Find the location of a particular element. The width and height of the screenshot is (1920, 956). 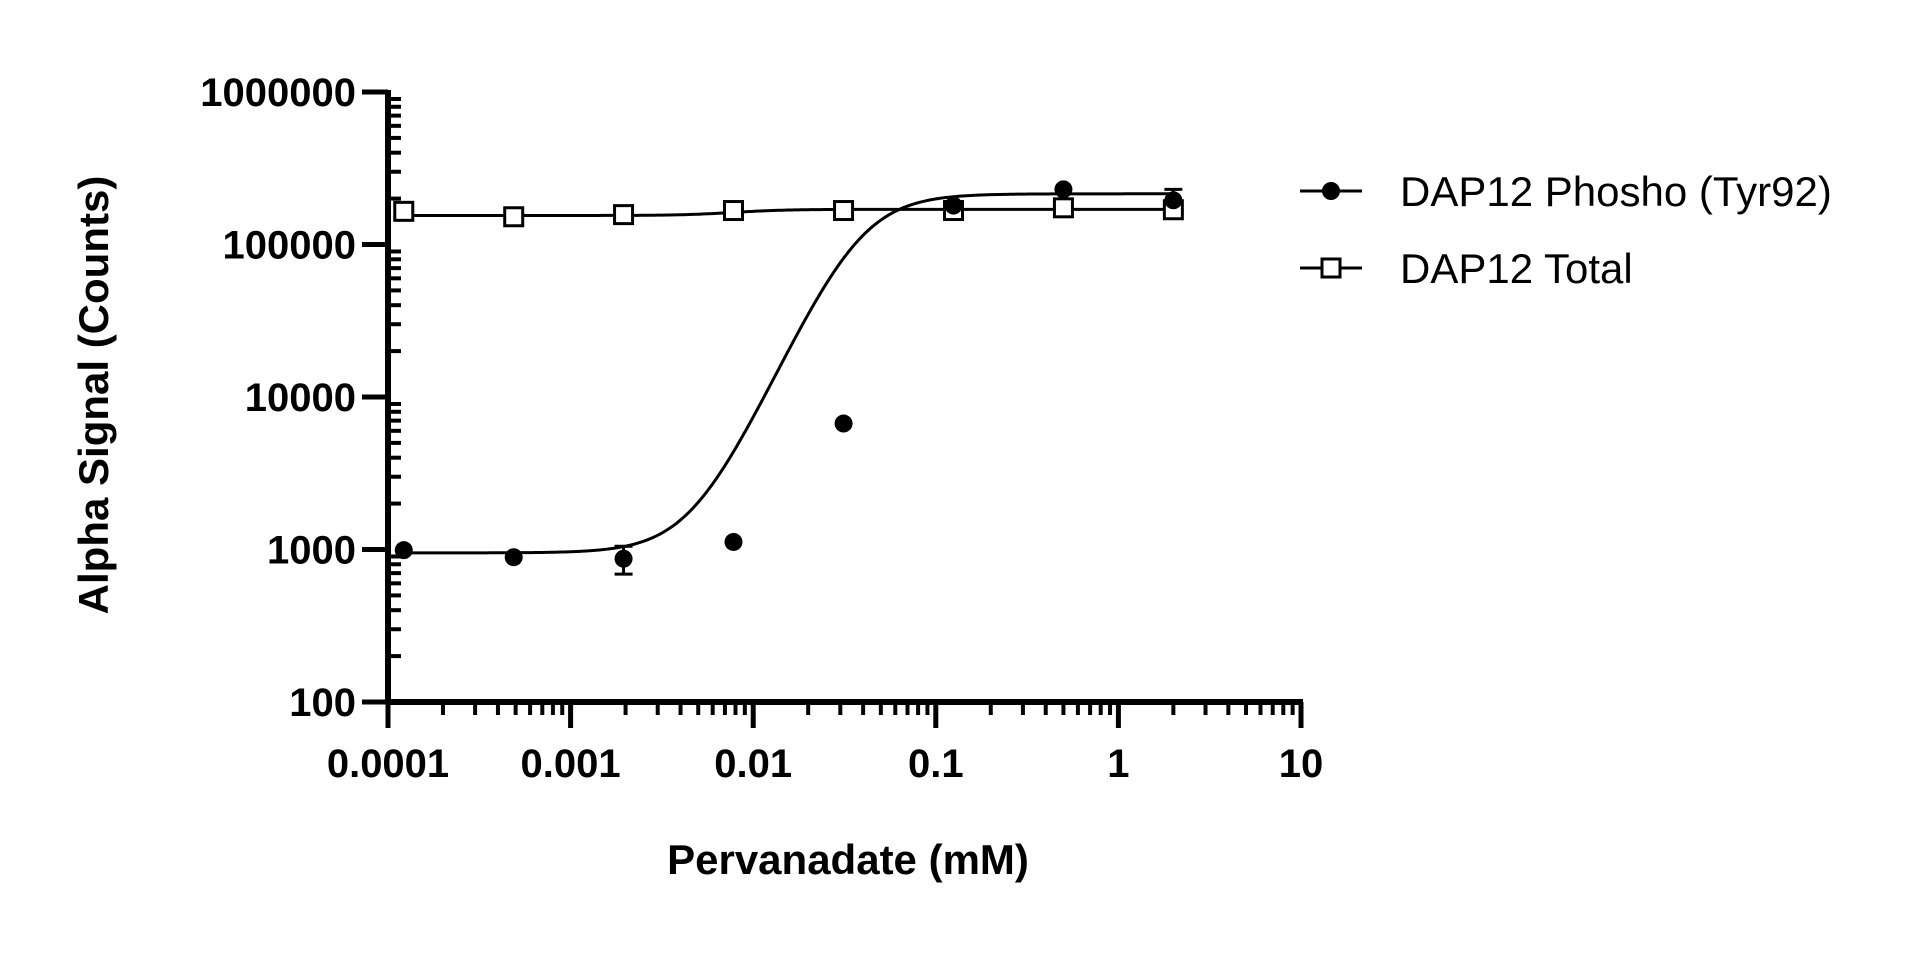

x-tick-label: 0.001 is located at coordinates (571, 764).